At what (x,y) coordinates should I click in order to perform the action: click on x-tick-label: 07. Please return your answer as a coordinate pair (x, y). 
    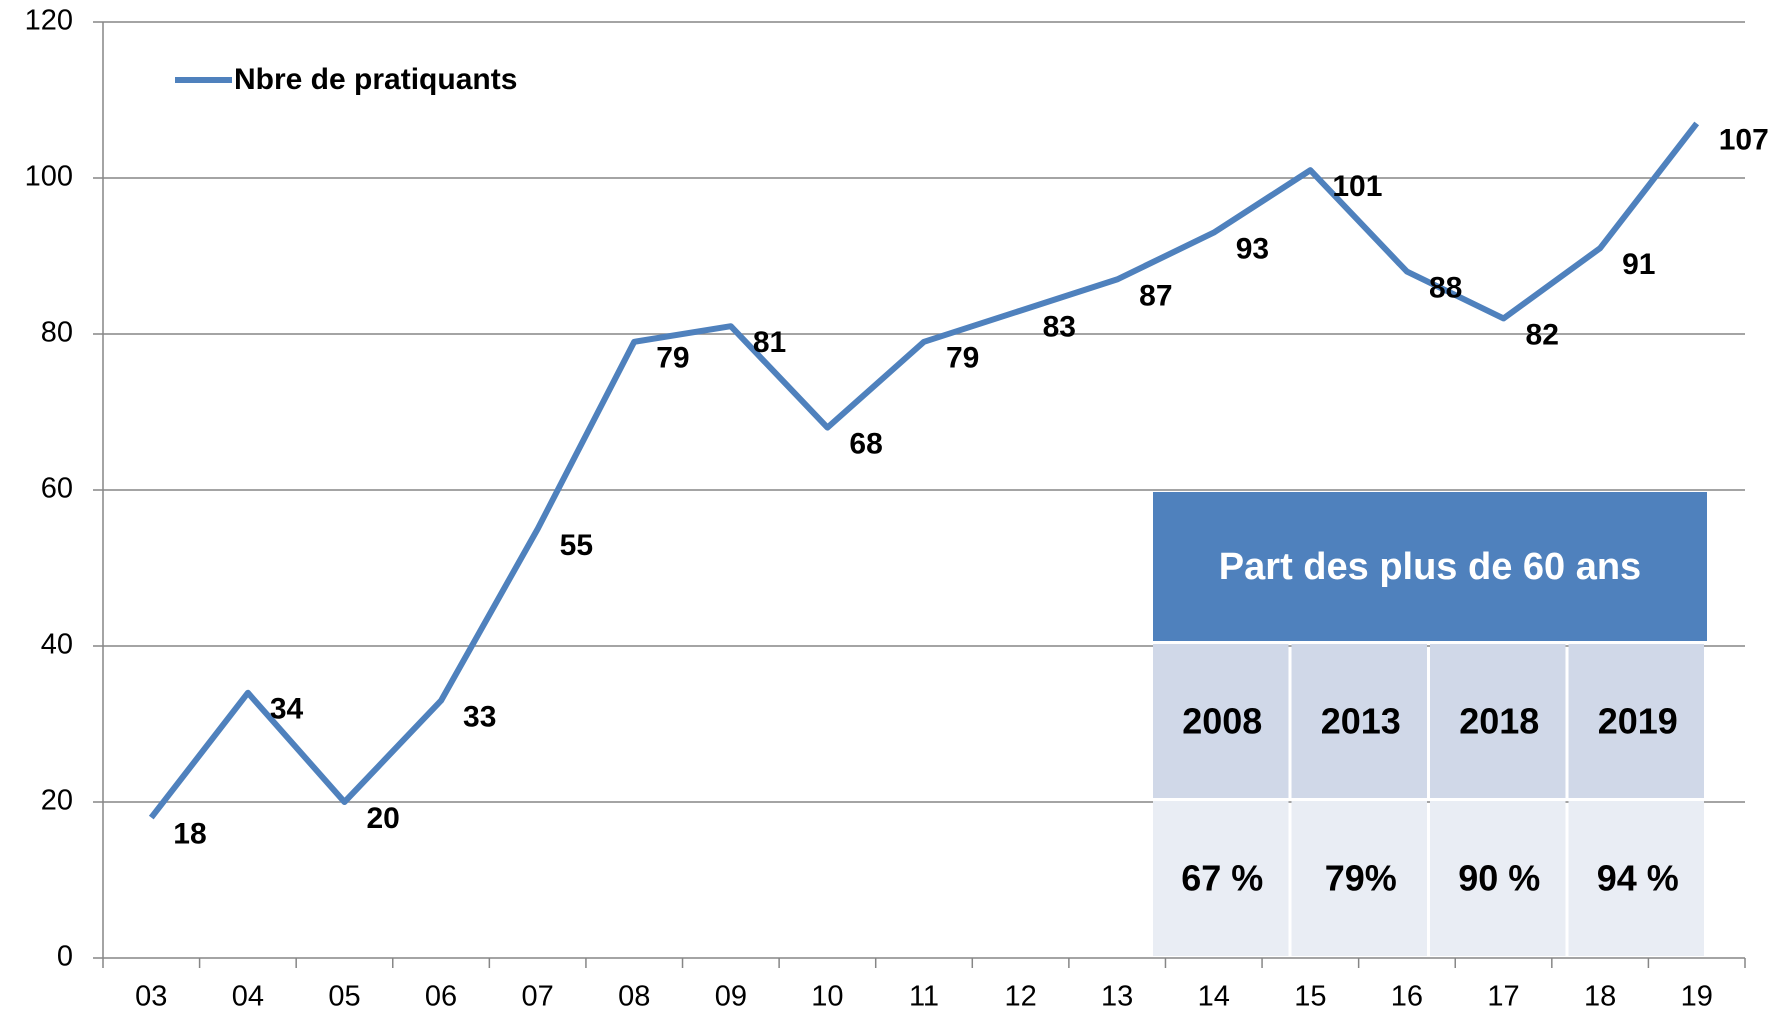
    Looking at the image, I should click on (538, 997).